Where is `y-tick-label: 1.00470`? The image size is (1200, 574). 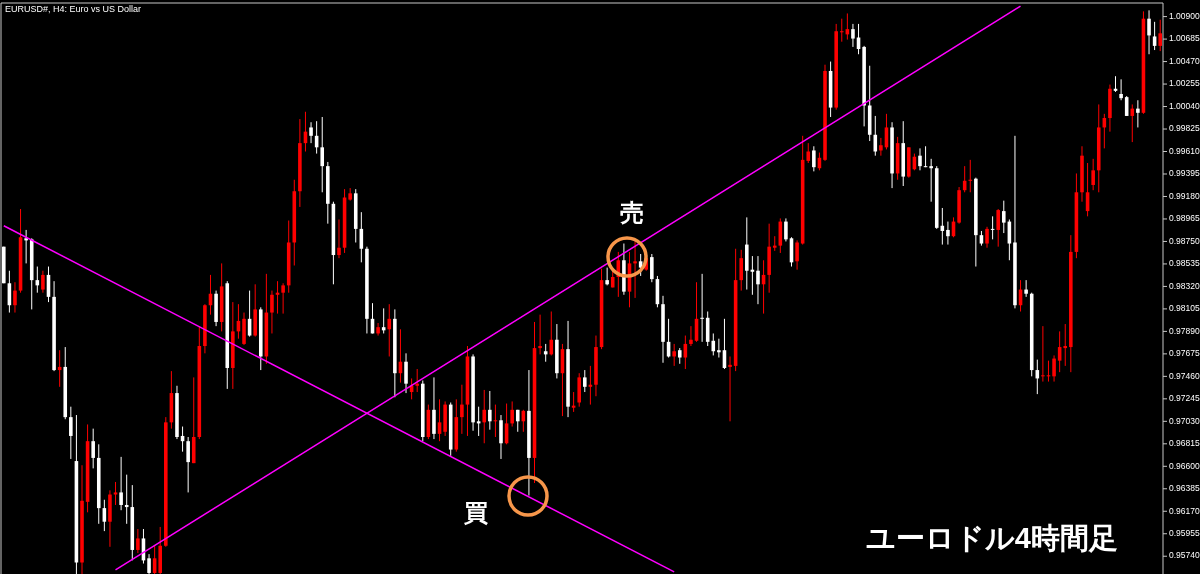 y-tick-label: 1.00470 is located at coordinates (1184, 60).